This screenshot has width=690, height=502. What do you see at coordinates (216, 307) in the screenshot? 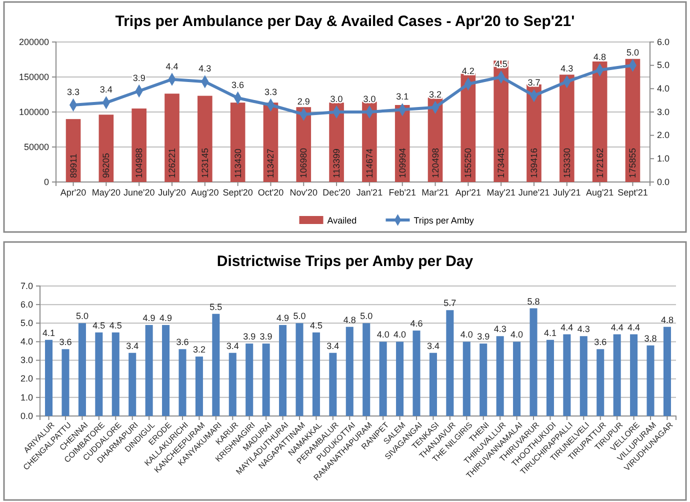
I see `data-label: 5.5` at bounding box center [216, 307].